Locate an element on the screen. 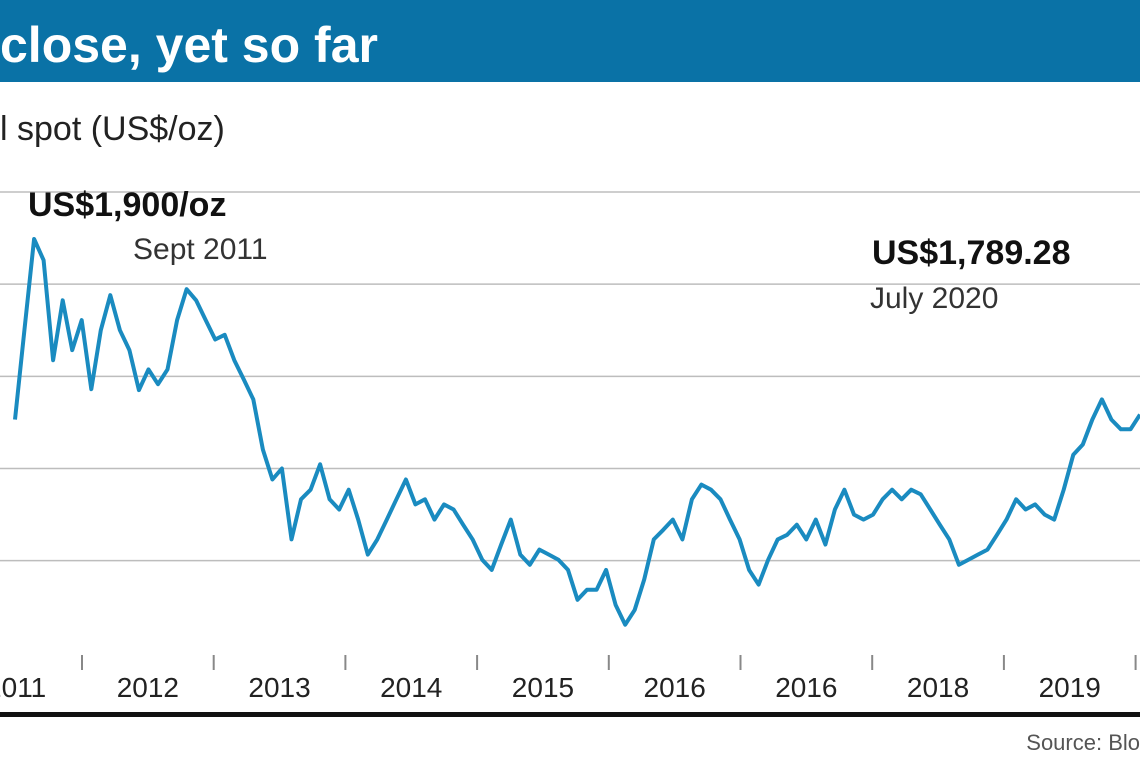 The height and width of the screenshot is (760, 1140). x-tick-label: 2012 is located at coordinates (148, 687).